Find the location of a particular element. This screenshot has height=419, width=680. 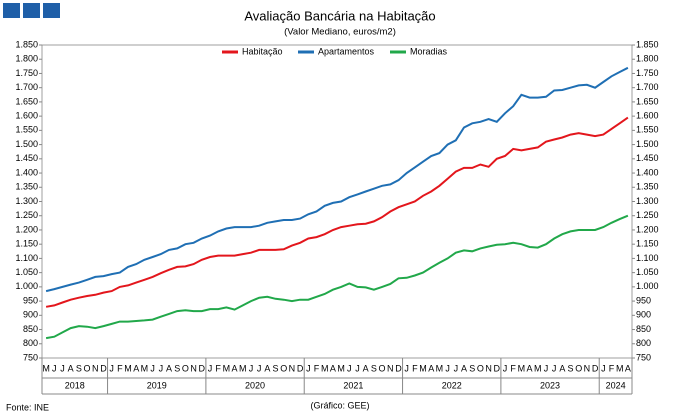

y-tick-label: 1.300 is located at coordinates (26, 201).